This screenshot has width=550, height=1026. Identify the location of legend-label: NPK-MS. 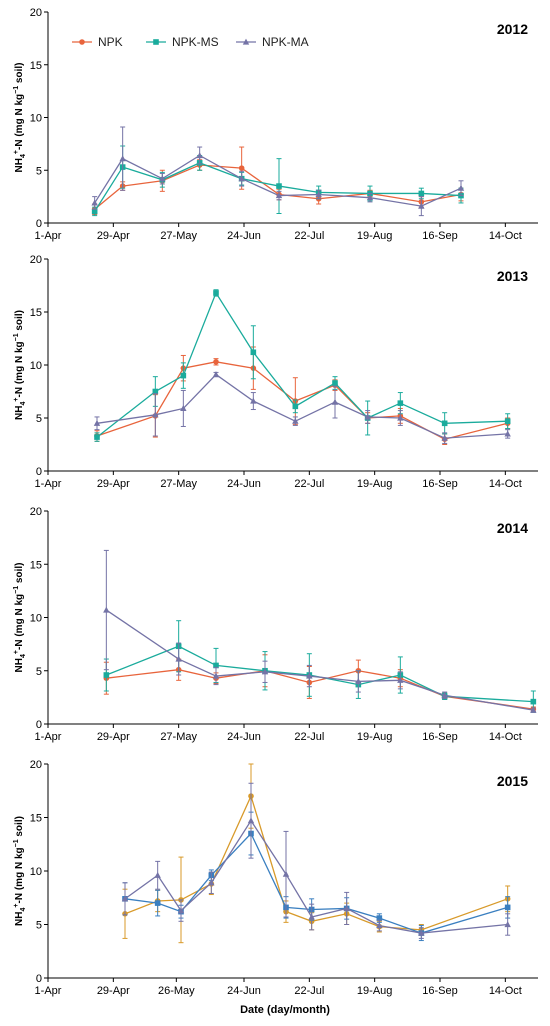
(195, 42).